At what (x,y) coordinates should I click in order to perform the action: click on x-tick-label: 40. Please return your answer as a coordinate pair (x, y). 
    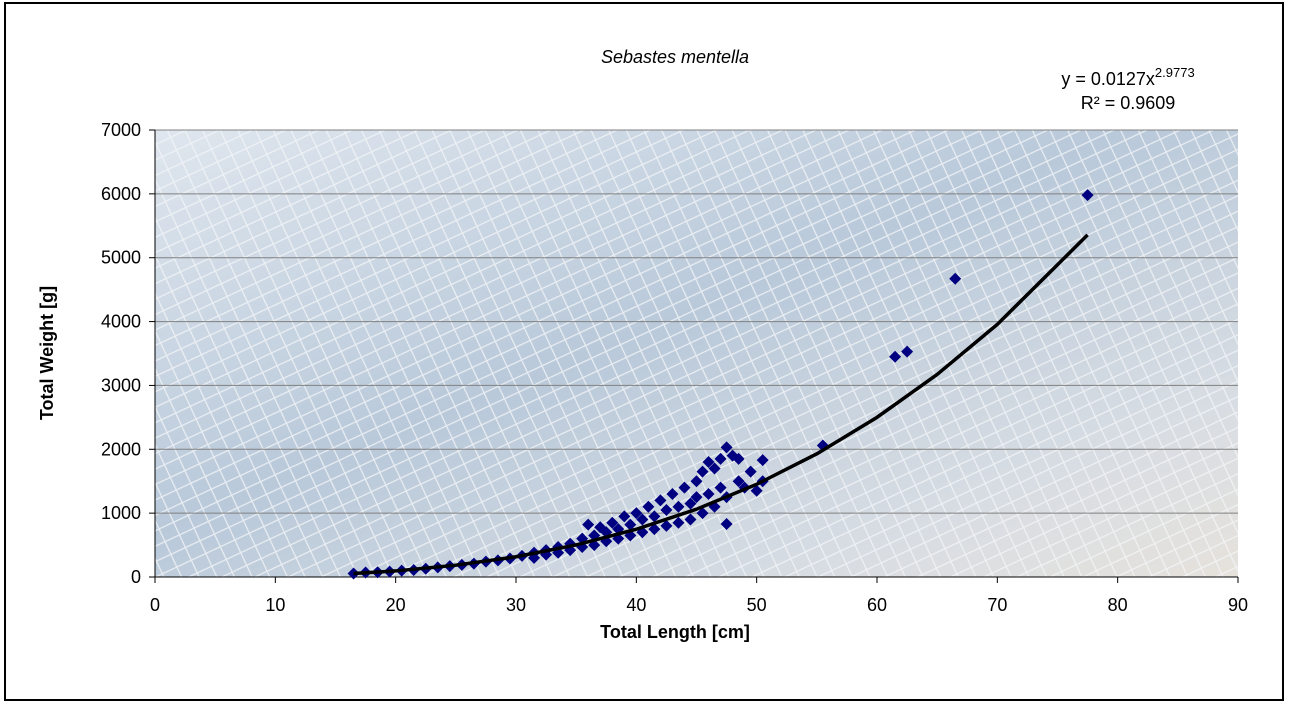
    Looking at the image, I should click on (636, 605).